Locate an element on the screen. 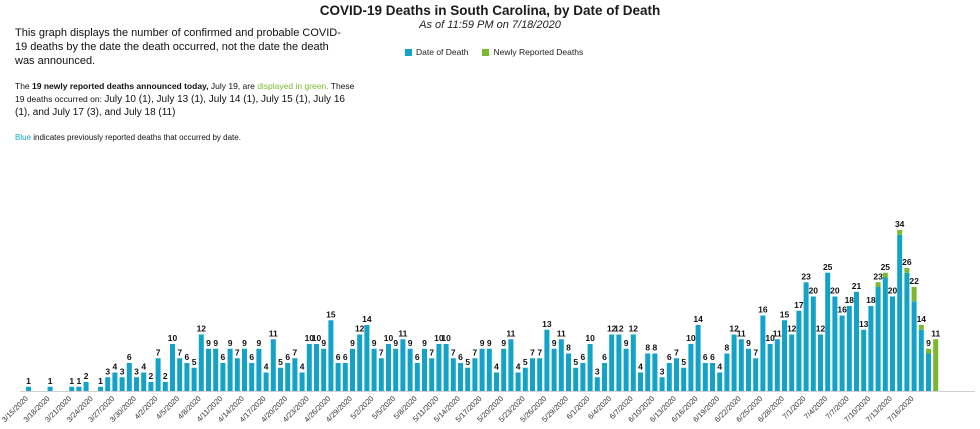 The height and width of the screenshot is (429, 980). note-text: These 19 deaths occurred on: is located at coordinates (185, 92).